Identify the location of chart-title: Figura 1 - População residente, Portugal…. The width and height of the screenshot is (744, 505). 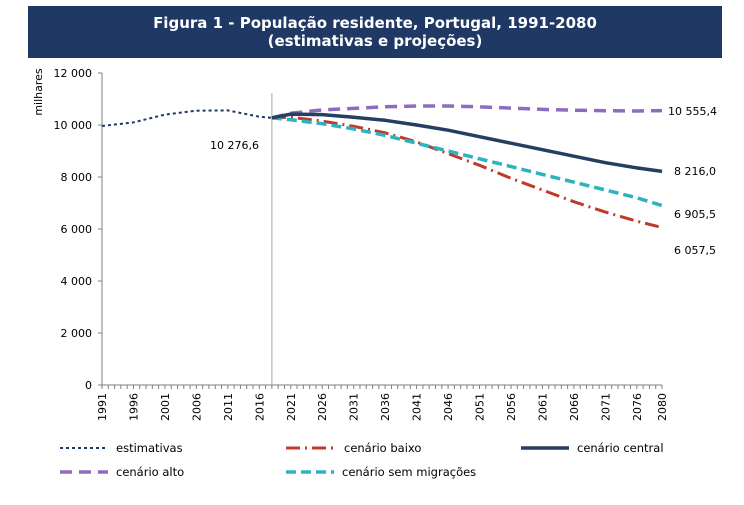
(375, 23).